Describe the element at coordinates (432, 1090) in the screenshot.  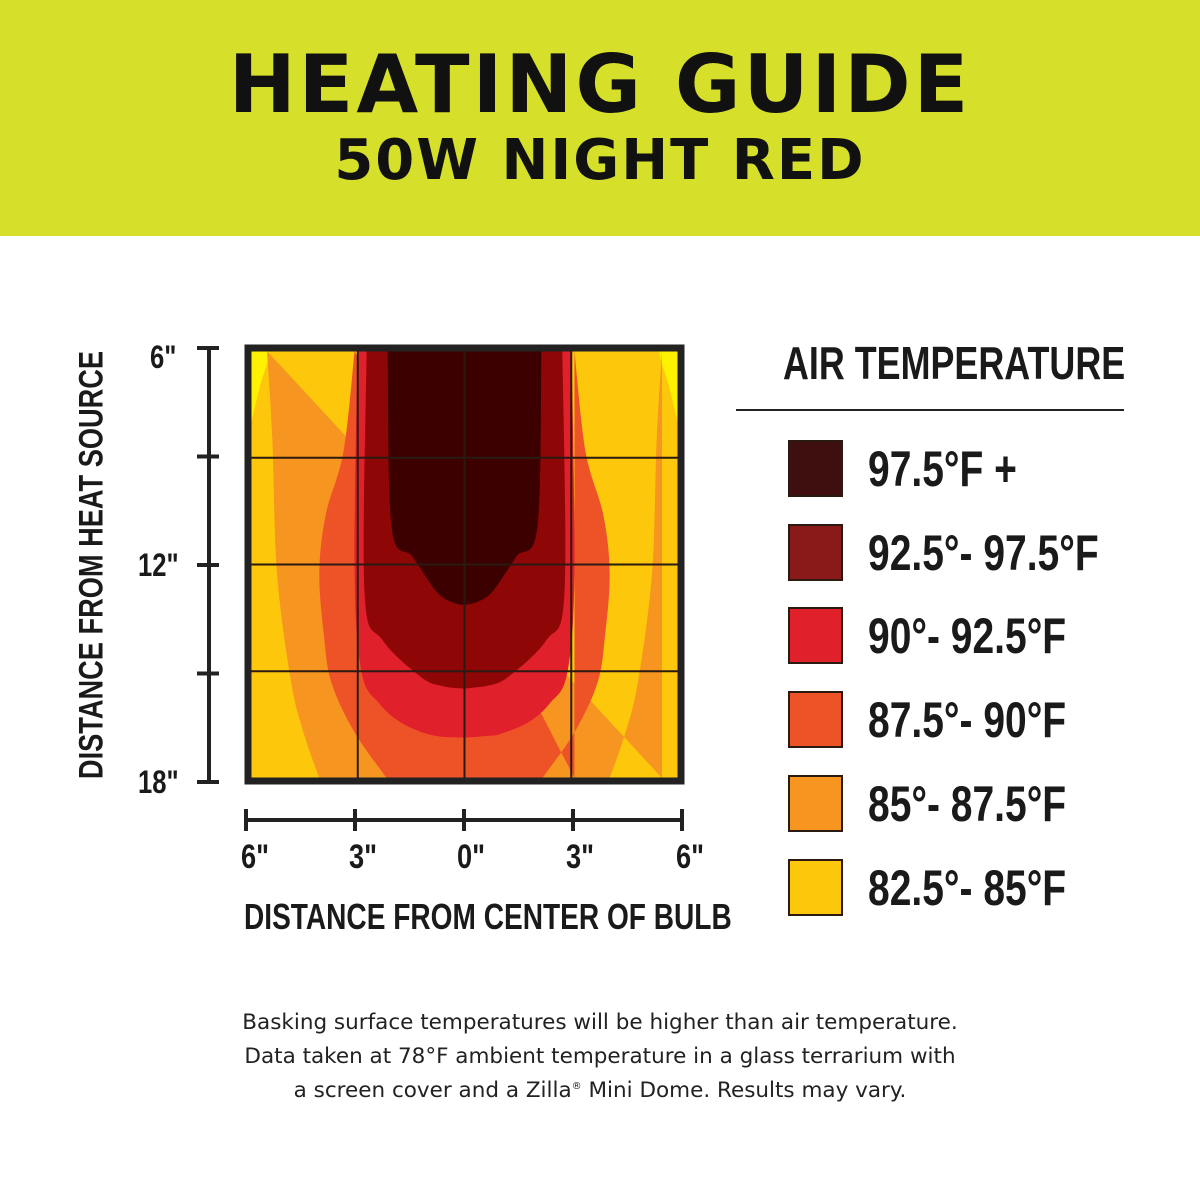
I see `footnote-text: a screen cover and a Zilla` at that location.